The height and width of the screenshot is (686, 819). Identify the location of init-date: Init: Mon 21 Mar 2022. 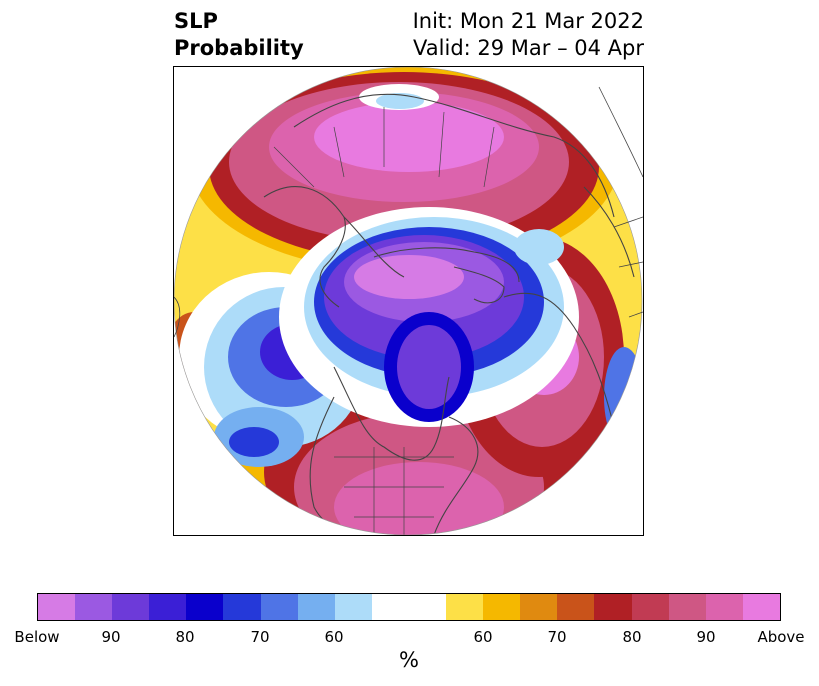
(528, 21).